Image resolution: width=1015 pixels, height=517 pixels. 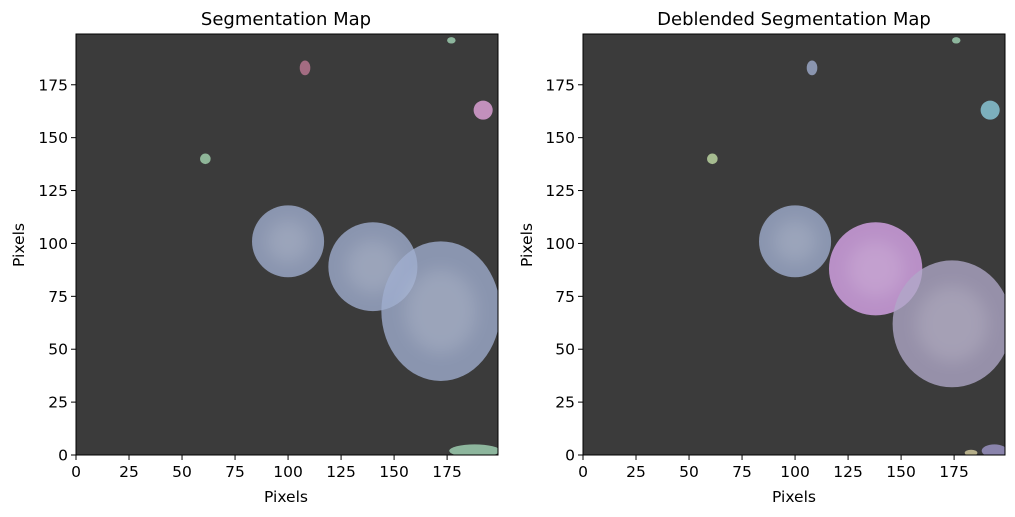 What do you see at coordinates (794, 19) in the screenshot?
I see `chart-title: Deblended Segmentation Map` at bounding box center [794, 19].